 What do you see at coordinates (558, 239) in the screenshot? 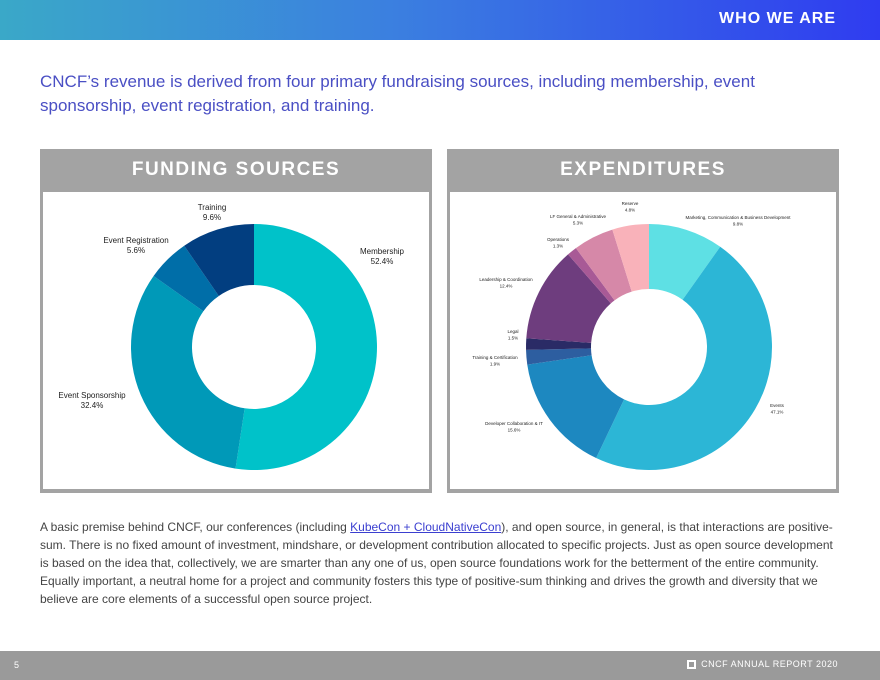
I see `label-operations: Operations` at bounding box center [558, 239].